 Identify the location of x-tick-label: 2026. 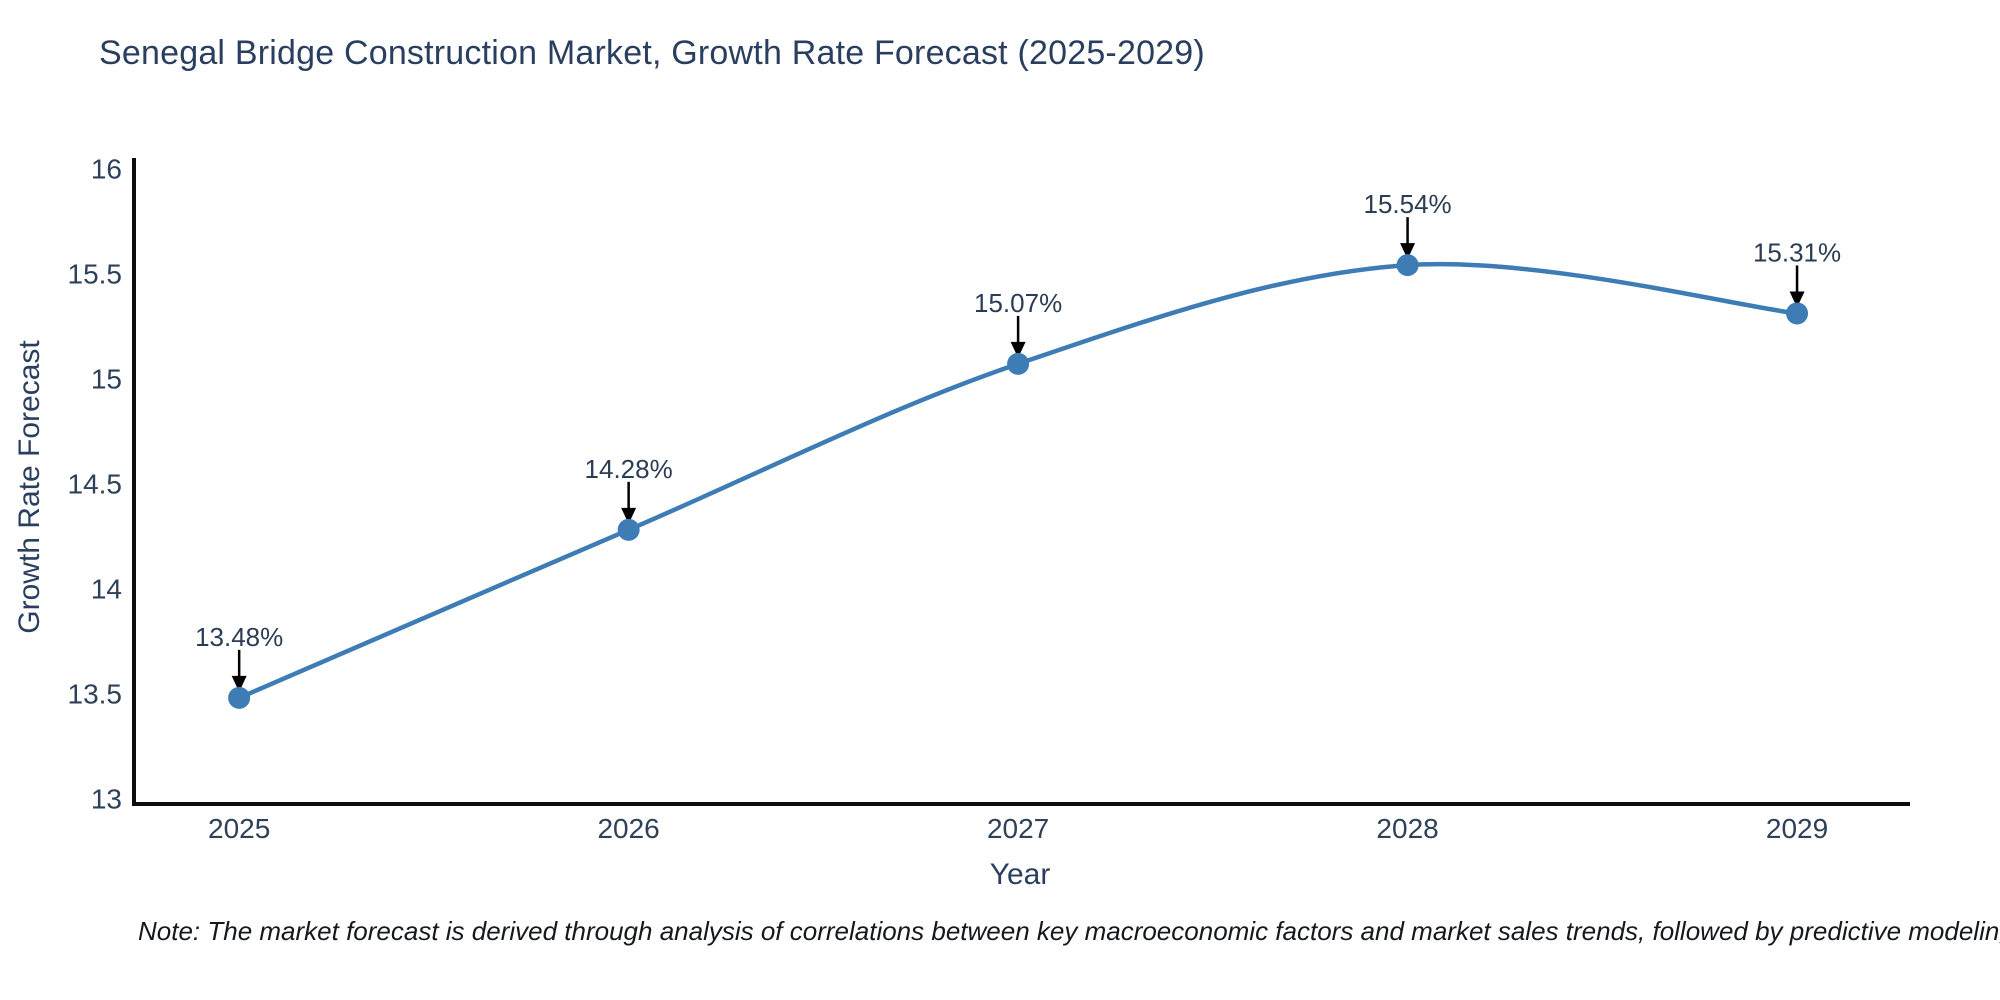
(628, 828).